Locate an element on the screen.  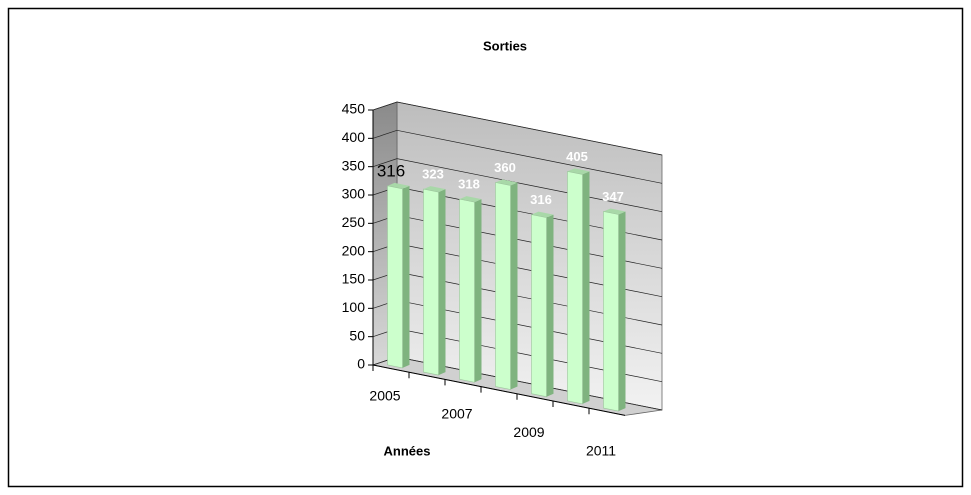
y-tick-label: 50 is located at coordinates (357, 335).